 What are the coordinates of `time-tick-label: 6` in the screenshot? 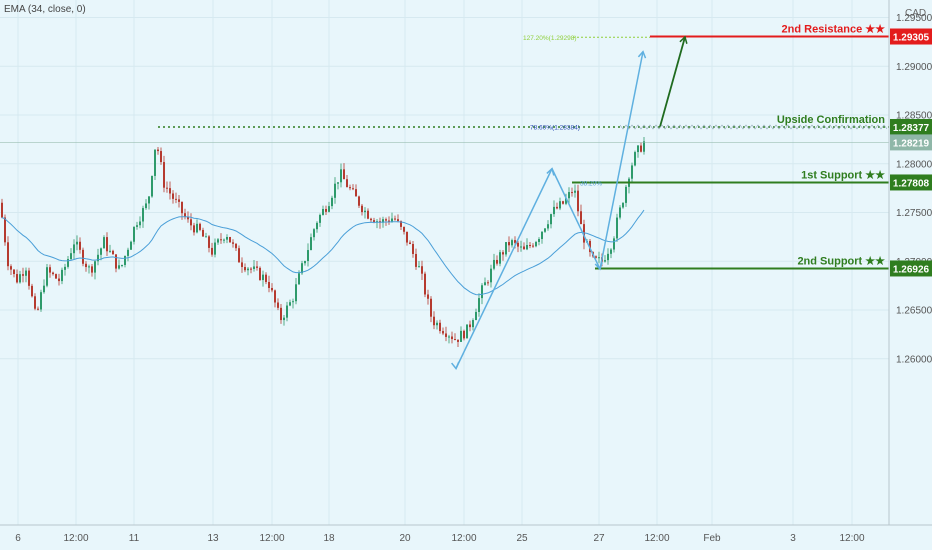 It's located at (18, 538).